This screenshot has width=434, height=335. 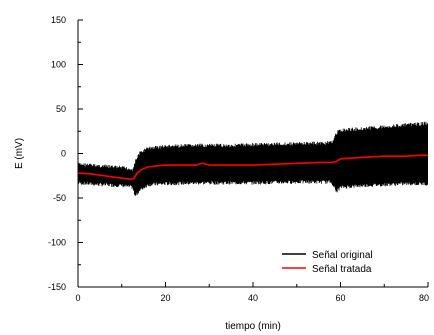 What do you see at coordinates (342, 269) in the screenshot?
I see `legend-label: Señal tratada` at bounding box center [342, 269].